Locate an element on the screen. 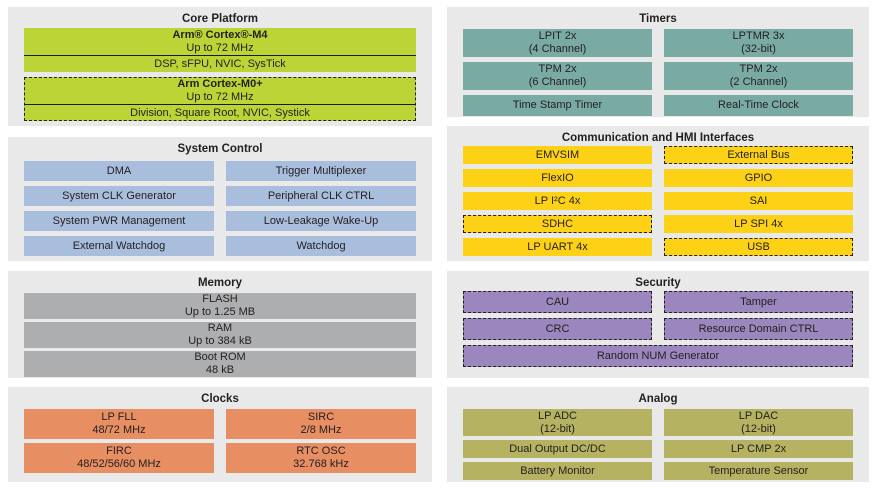 This screenshot has height=489, width=876. block-label: SIRC is located at coordinates (321, 417).